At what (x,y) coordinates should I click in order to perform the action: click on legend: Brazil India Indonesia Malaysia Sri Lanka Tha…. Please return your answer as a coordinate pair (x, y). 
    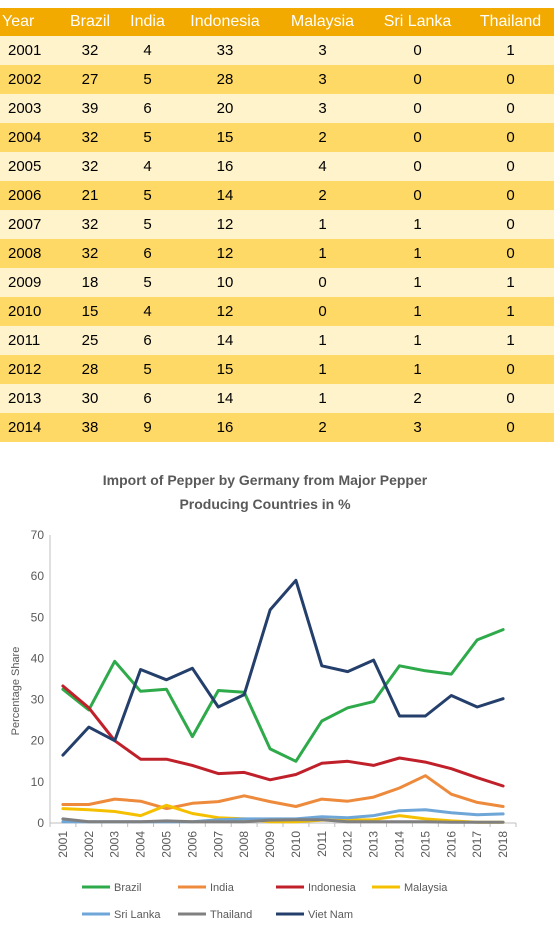
    Looking at the image, I should click on (265, 901).